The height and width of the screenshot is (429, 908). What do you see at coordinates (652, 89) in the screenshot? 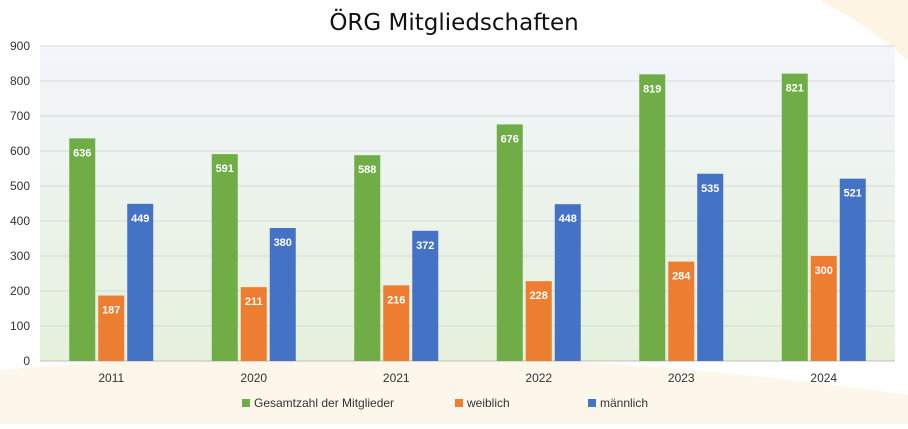
I see `data-label: 819` at bounding box center [652, 89].